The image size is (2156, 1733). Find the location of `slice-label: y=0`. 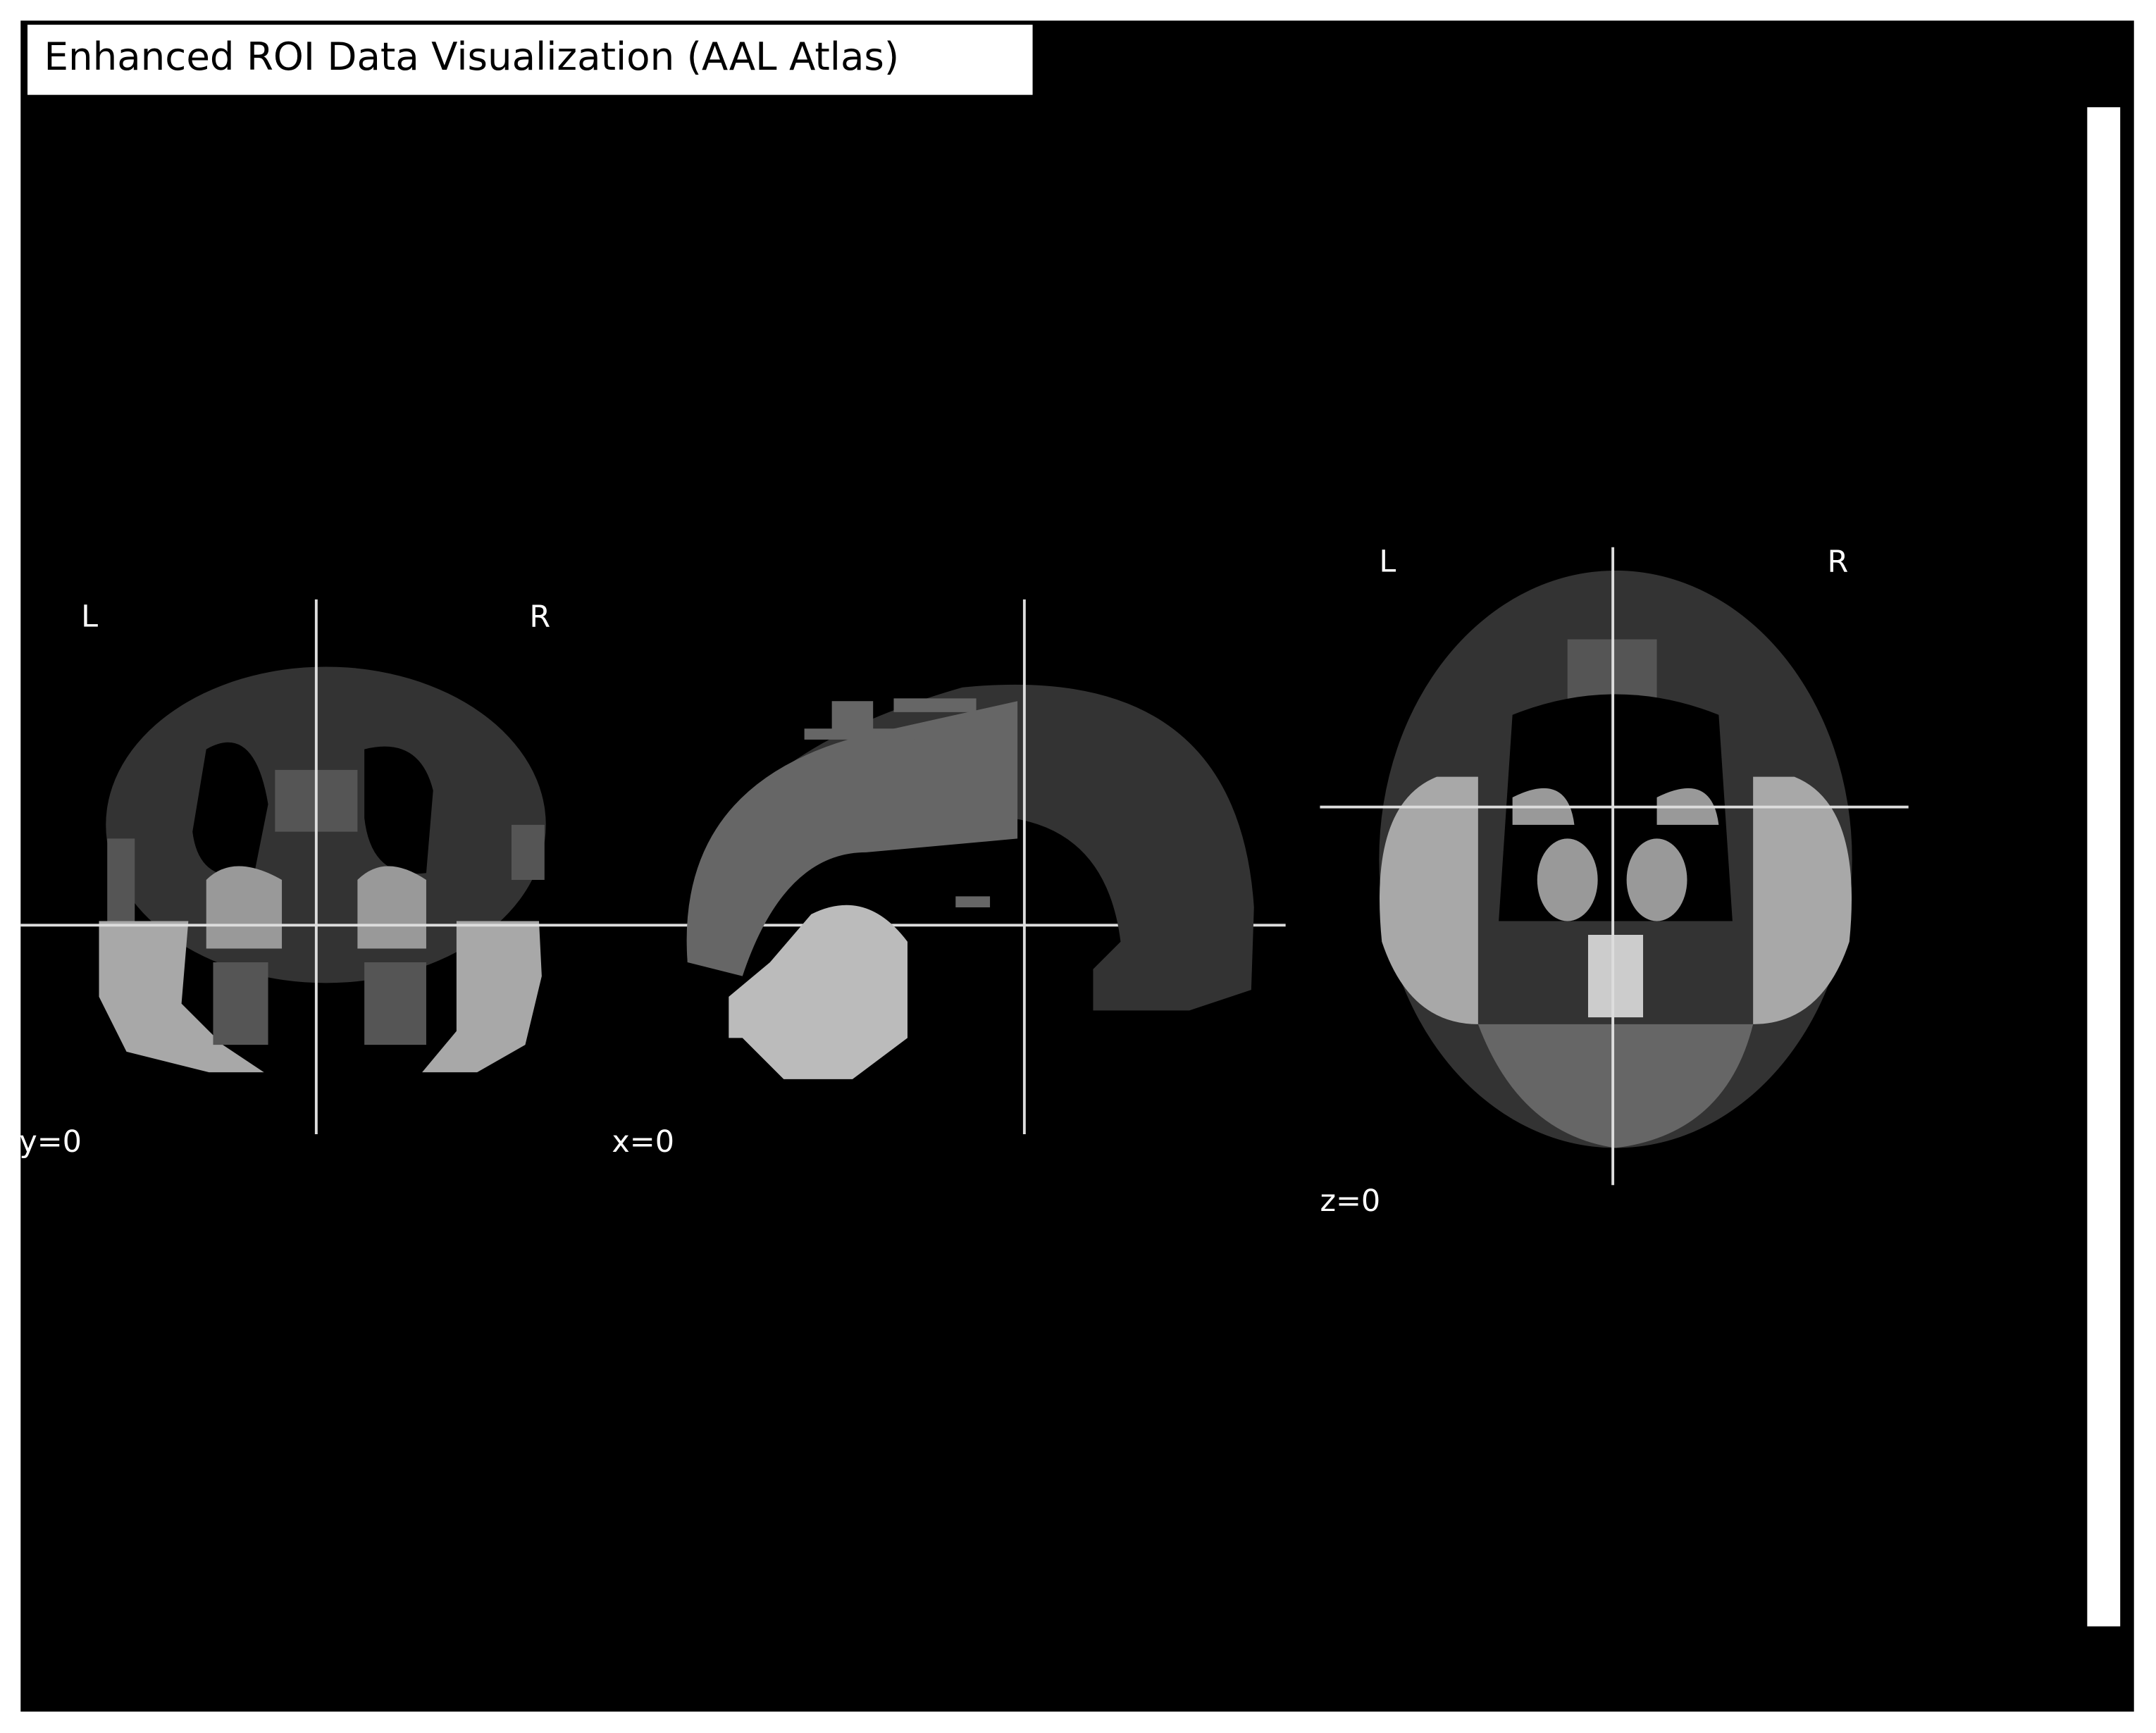

slice-label: y=0 is located at coordinates (50, 1142).